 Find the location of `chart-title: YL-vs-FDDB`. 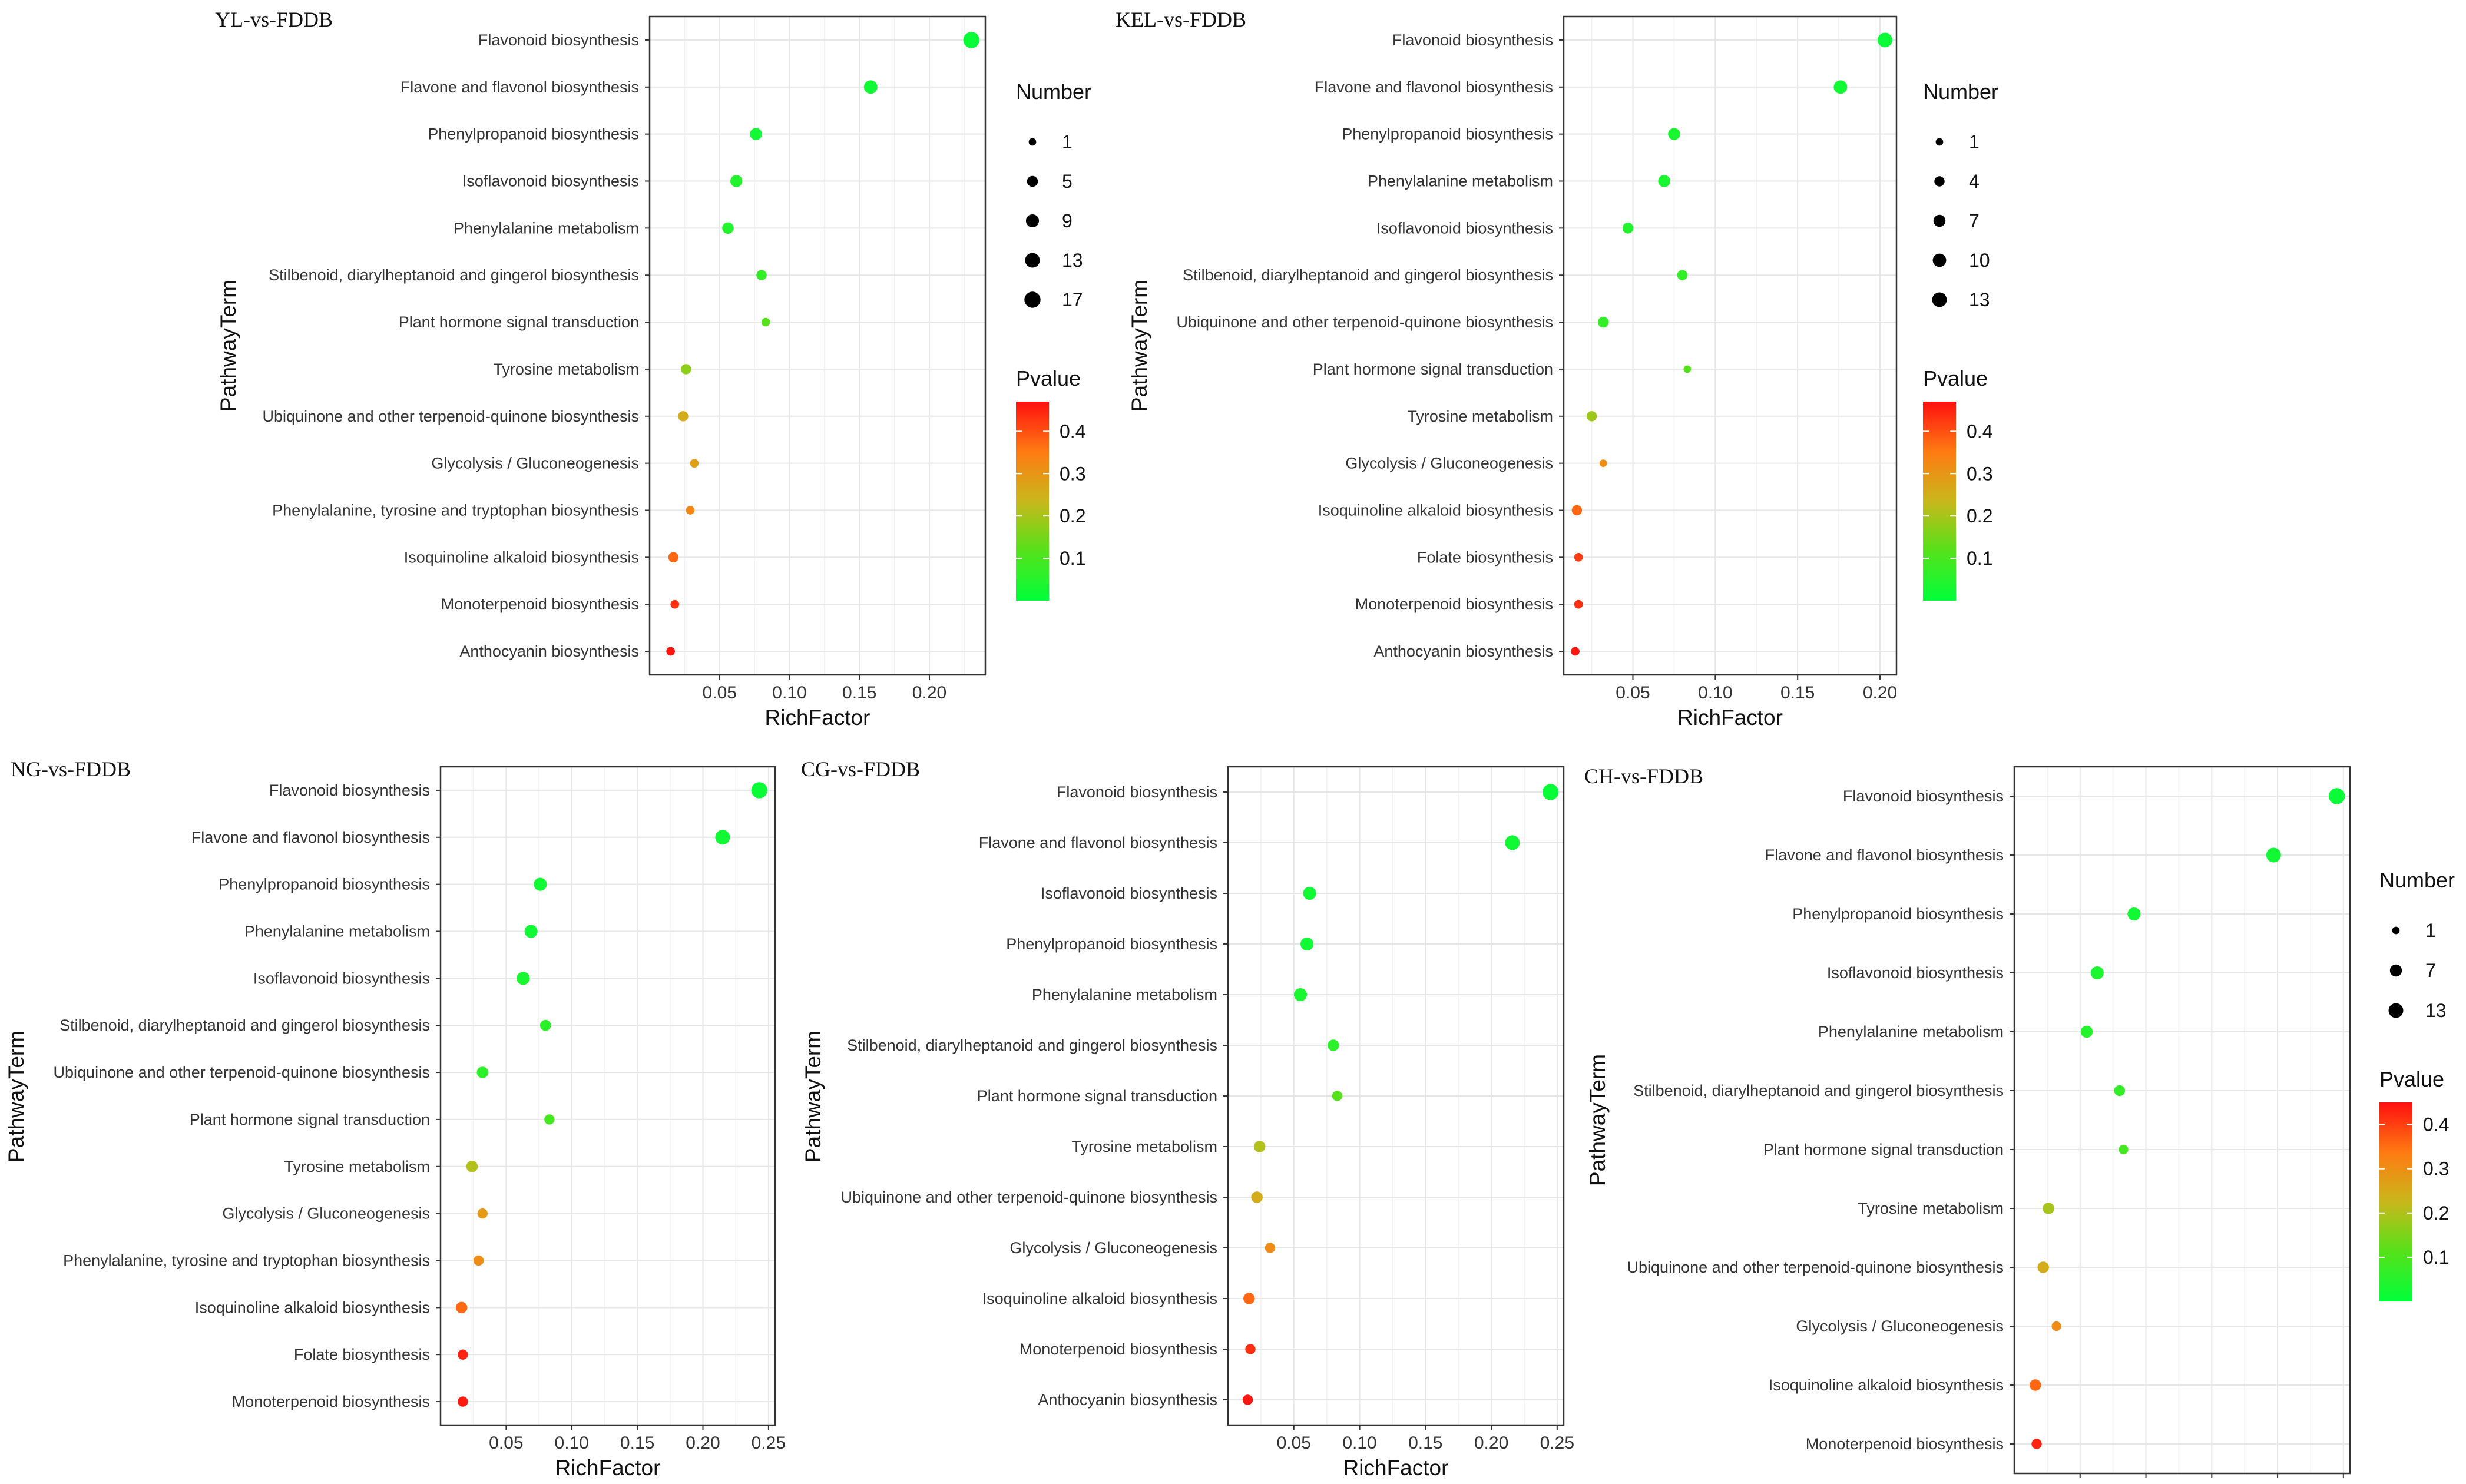

chart-title: YL-vs-FDDB is located at coordinates (274, 20).